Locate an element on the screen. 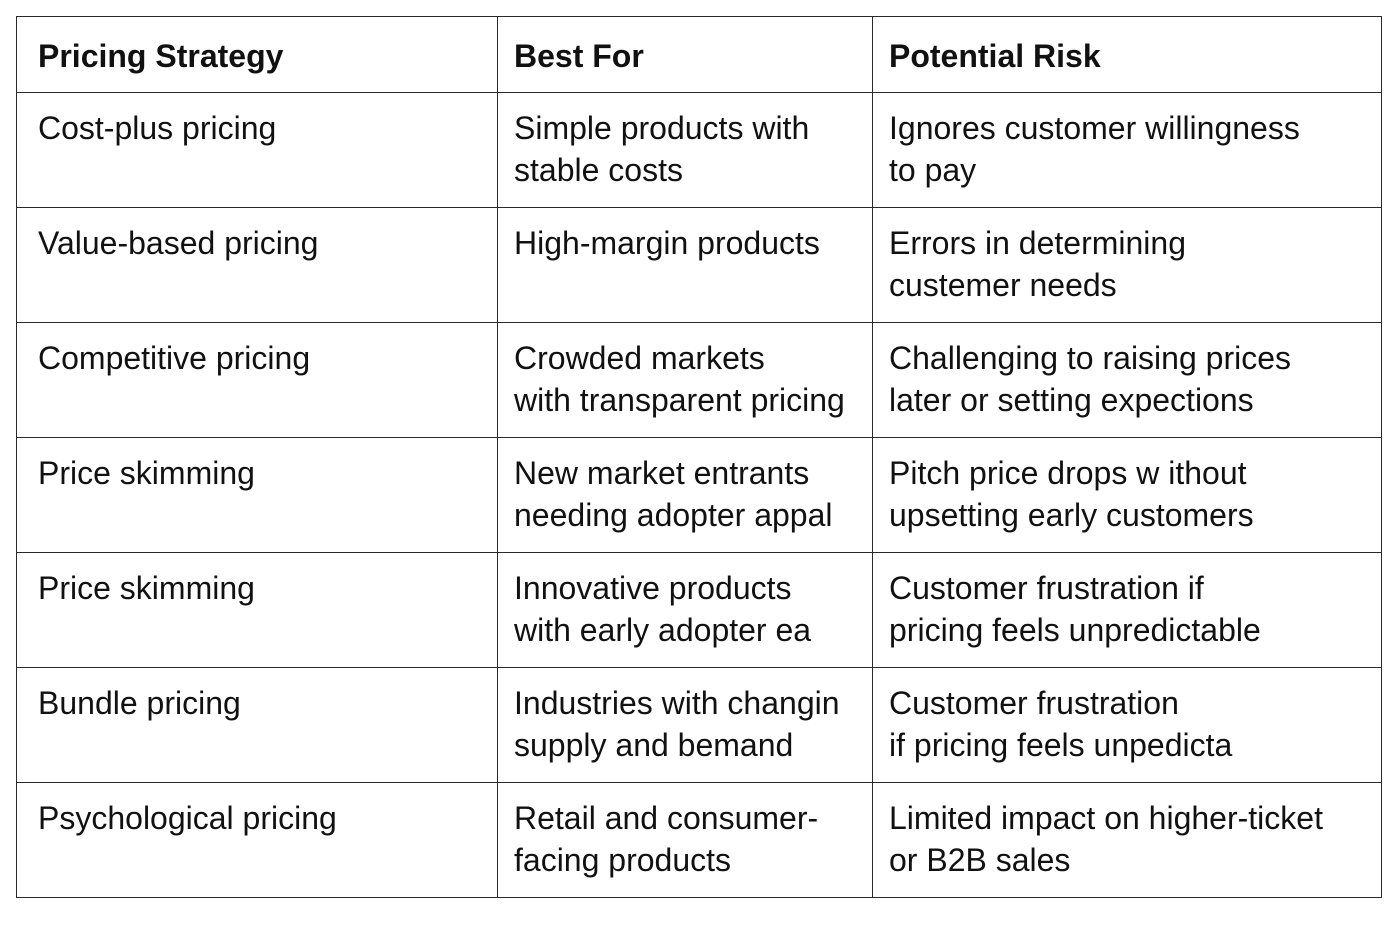 The height and width of the screenshot is (933, 1400). best-for-line: facing products is located at coordinates (623, 860).